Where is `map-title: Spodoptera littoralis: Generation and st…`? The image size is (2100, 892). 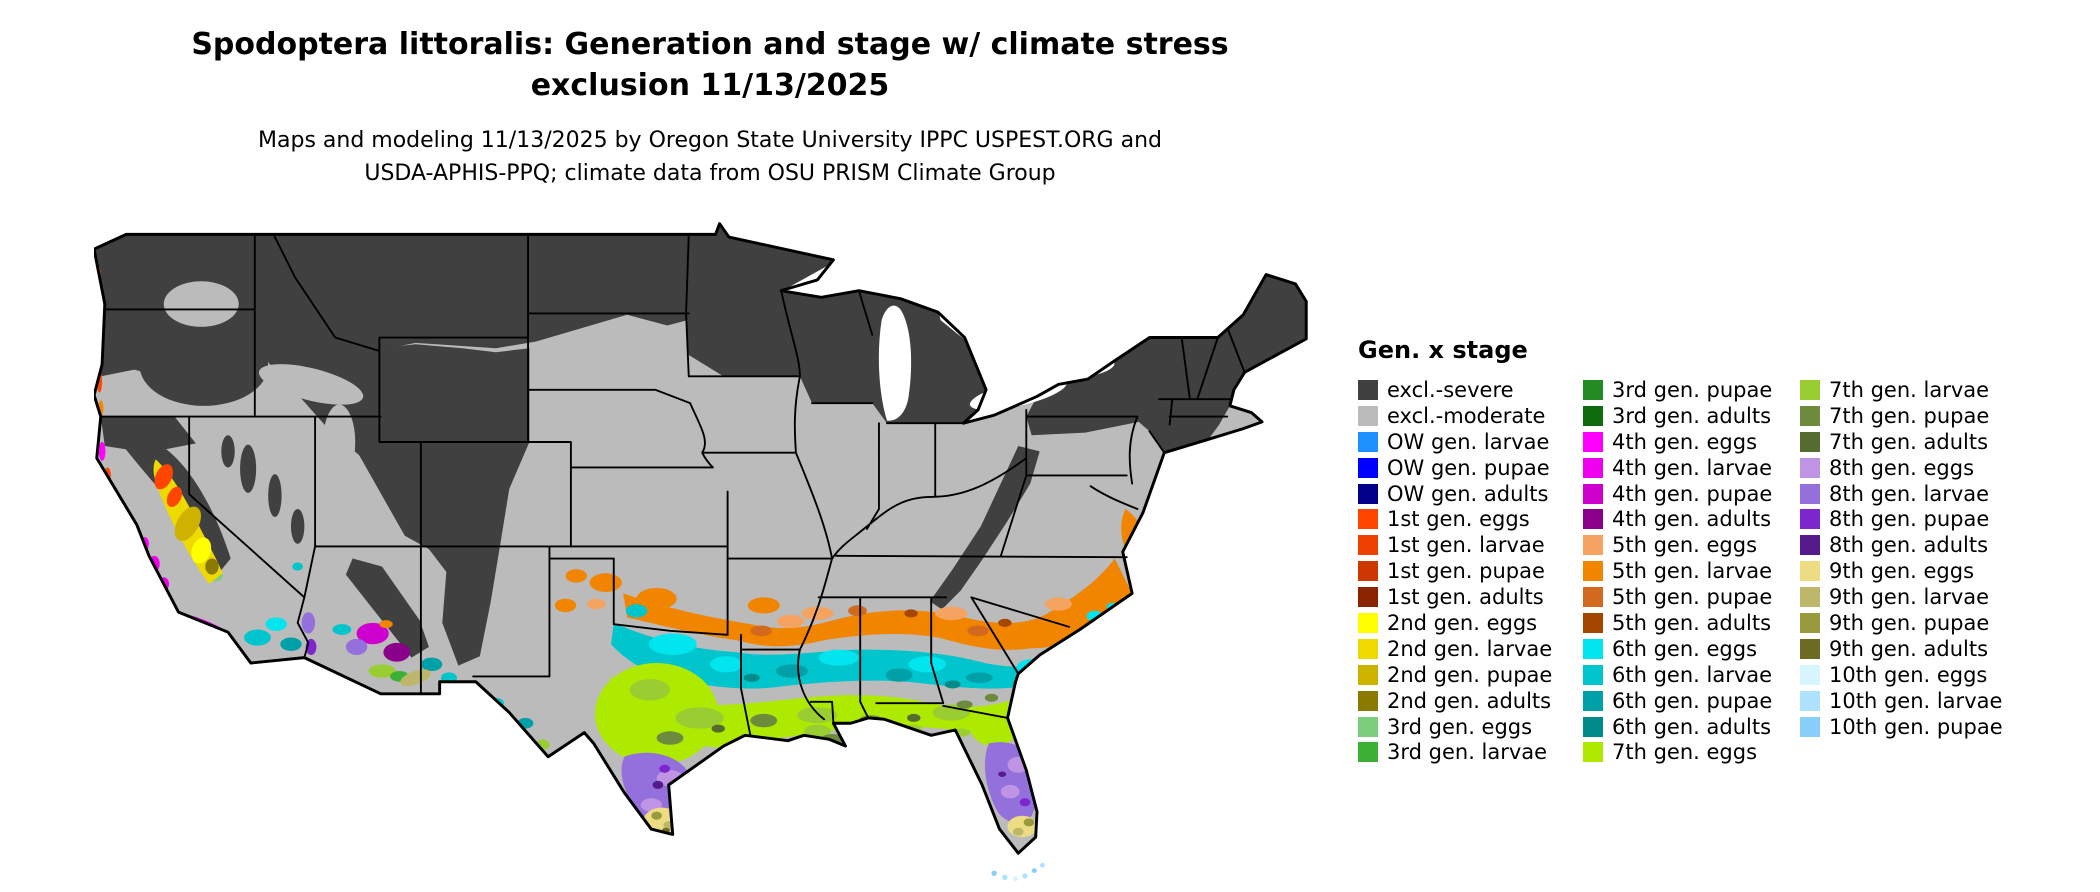 map-title: Spodoptera littoralis: Generation and st… is located at coordinates (710, 65).